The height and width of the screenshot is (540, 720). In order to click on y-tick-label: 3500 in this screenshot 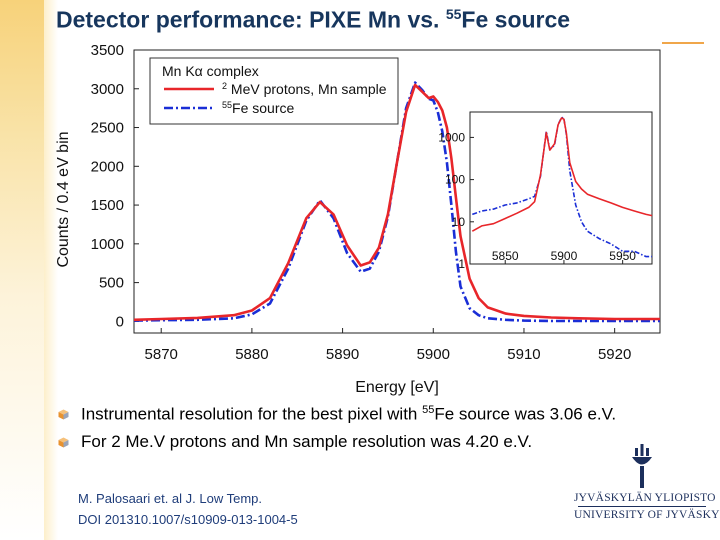, I will do `click(107, 50)`.